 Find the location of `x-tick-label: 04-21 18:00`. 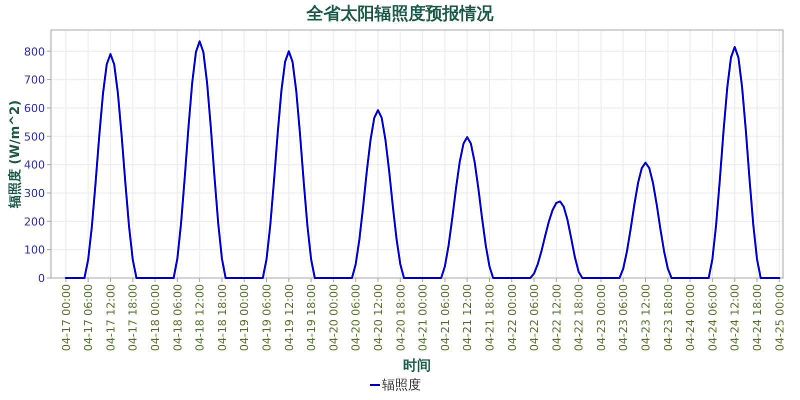

x-tick-label: 04-21 18:00 is located at coordinates (489, 318).